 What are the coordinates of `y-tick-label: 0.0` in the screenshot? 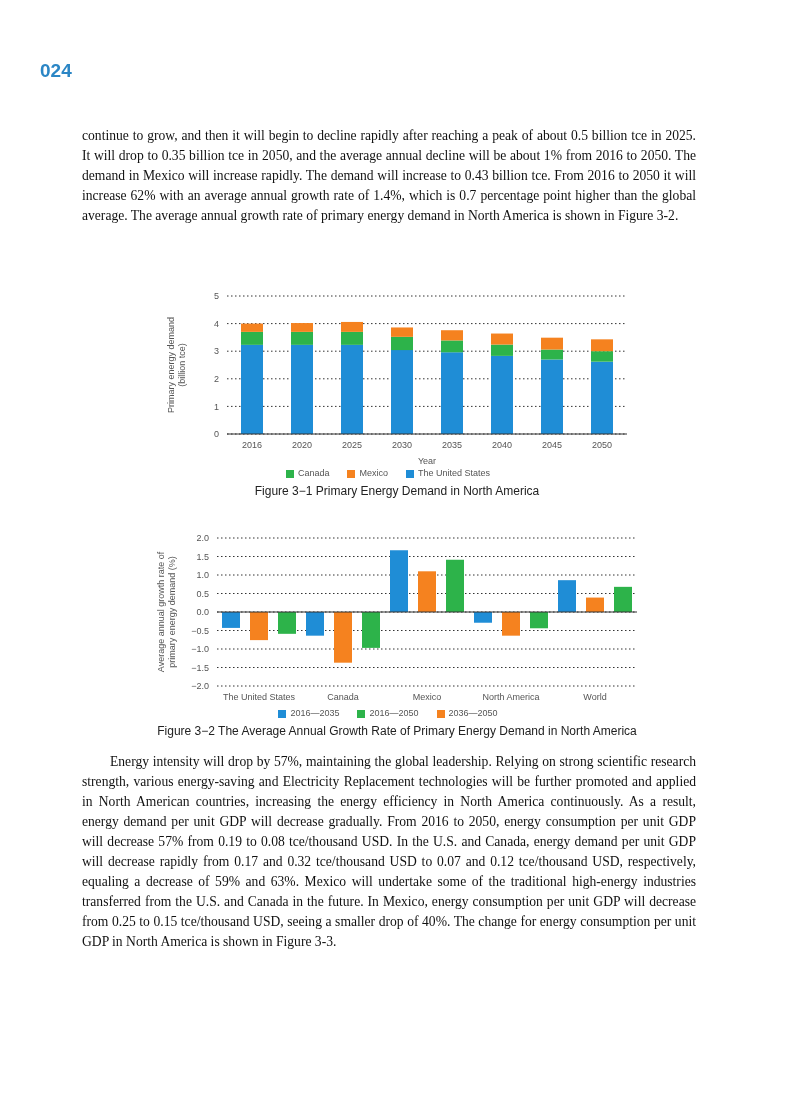 It's located at (202, 612).